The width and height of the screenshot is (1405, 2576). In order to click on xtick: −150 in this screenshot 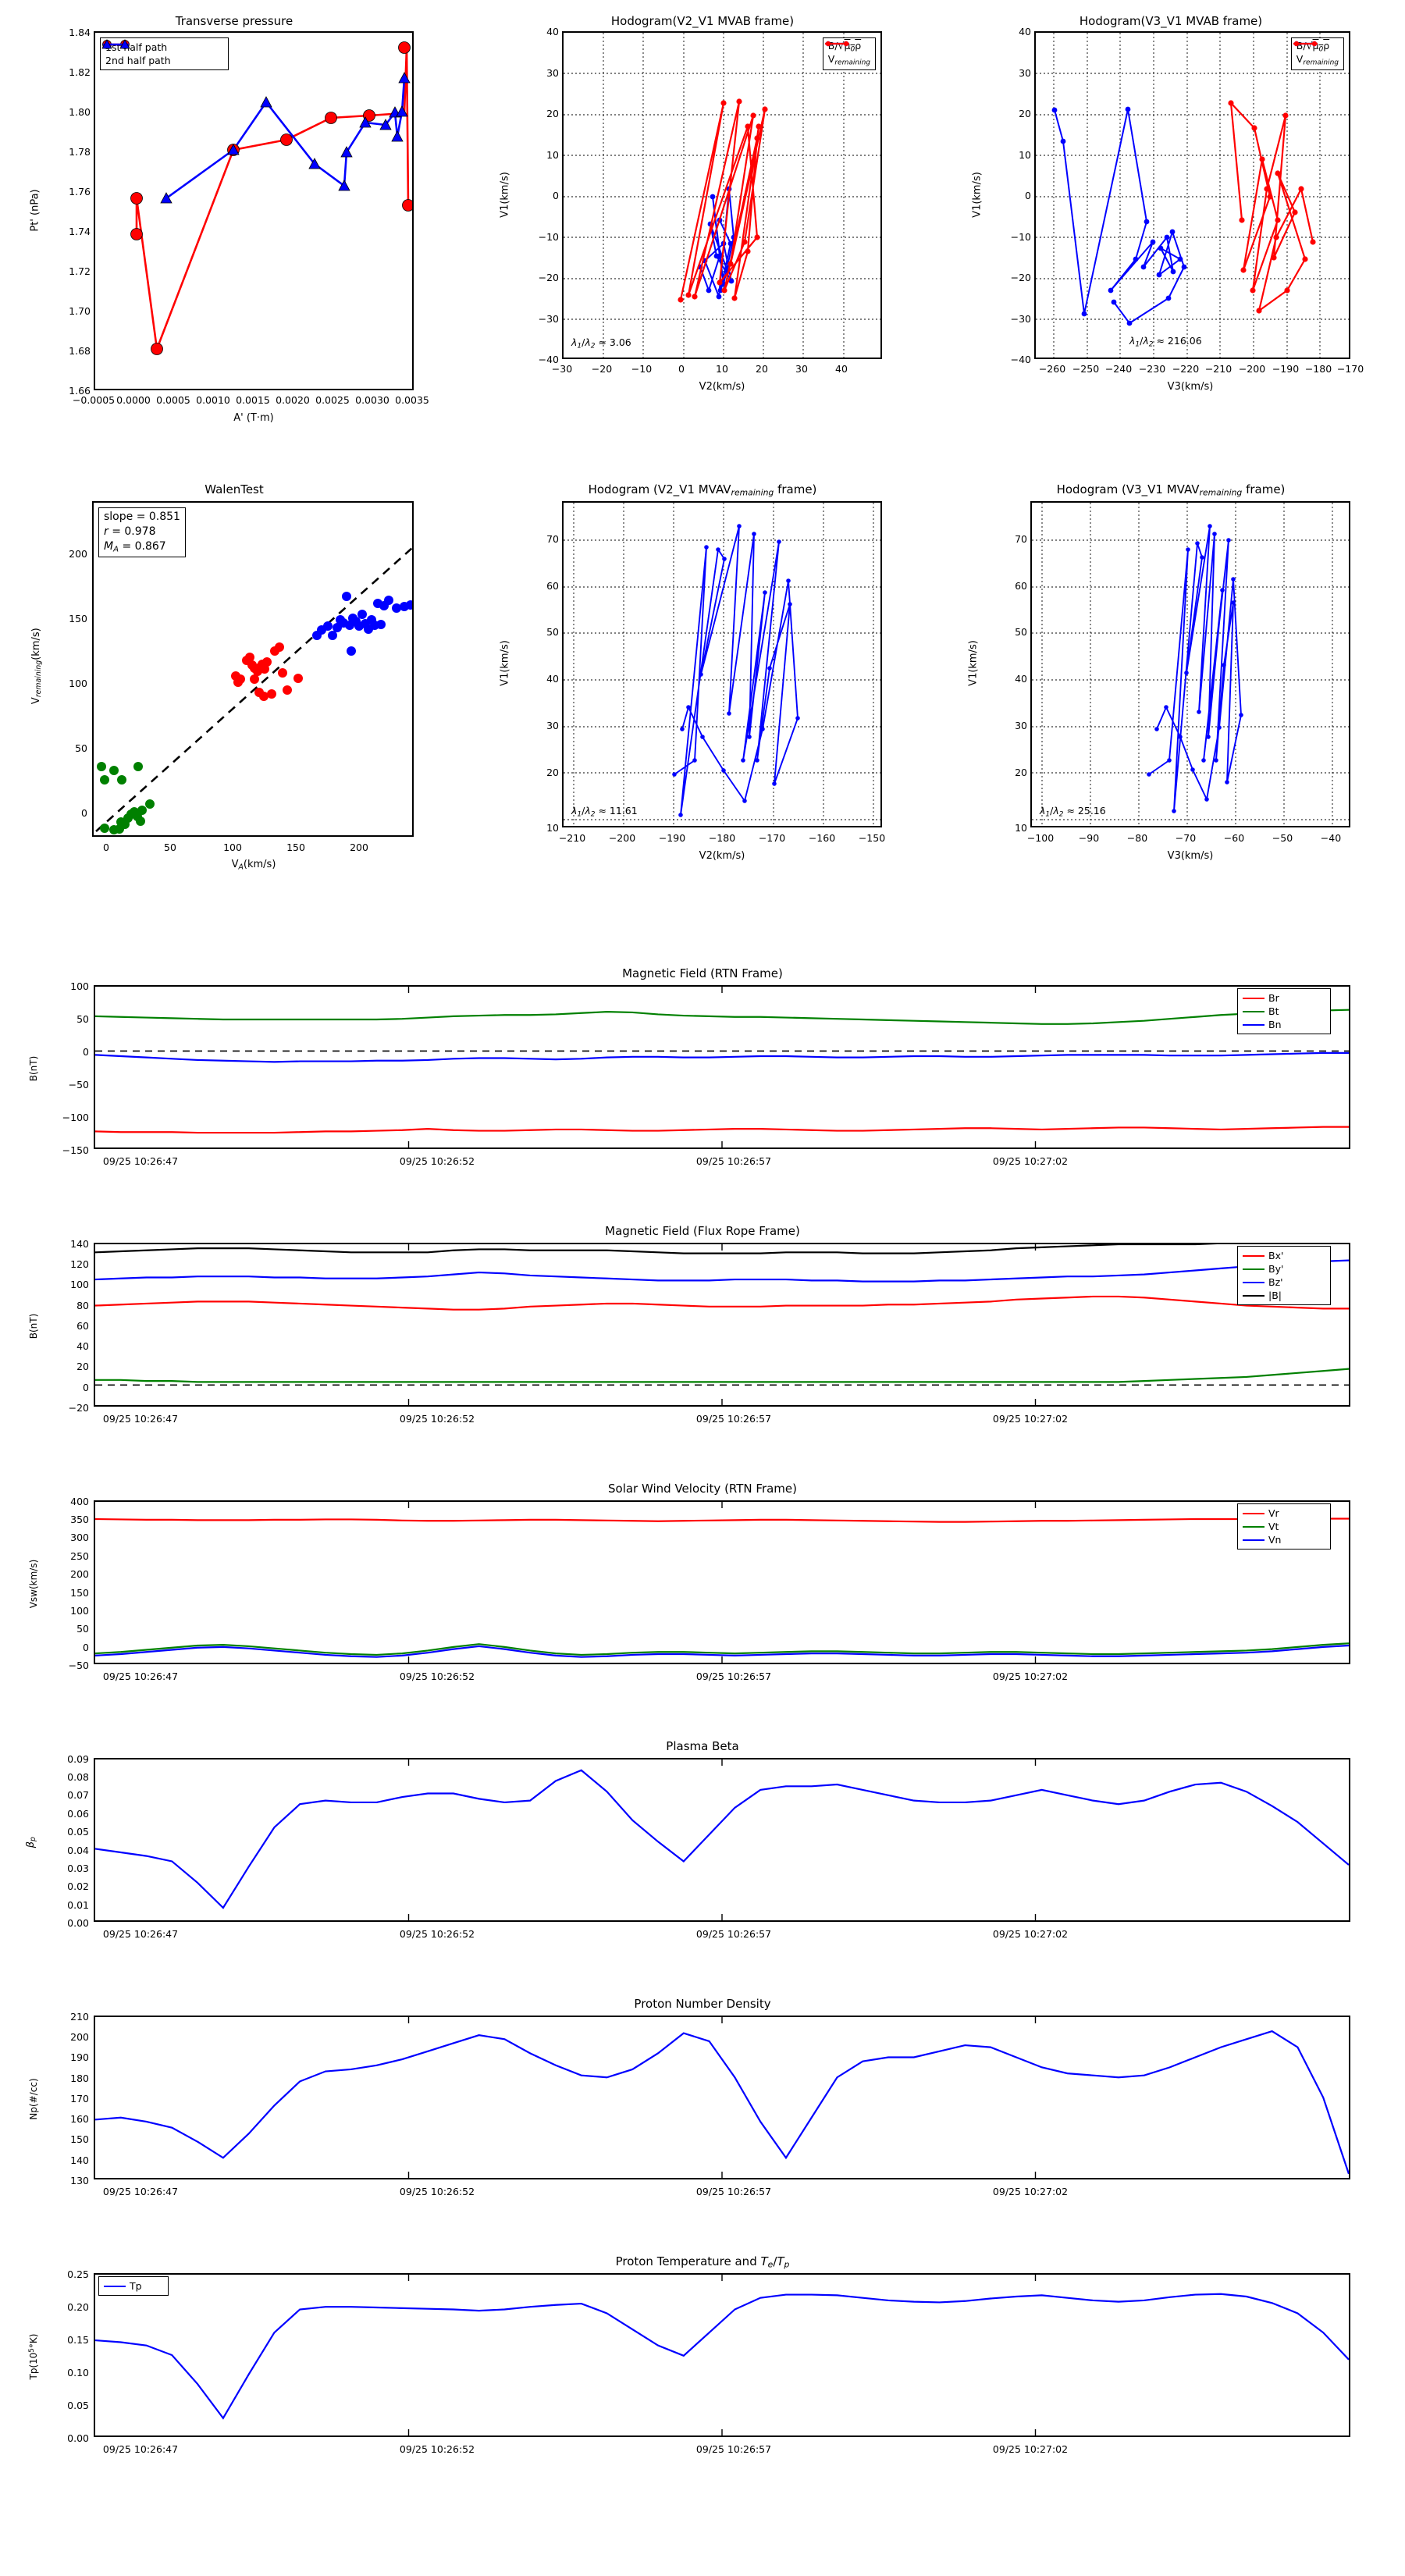, I will do `click(872, 838)`.